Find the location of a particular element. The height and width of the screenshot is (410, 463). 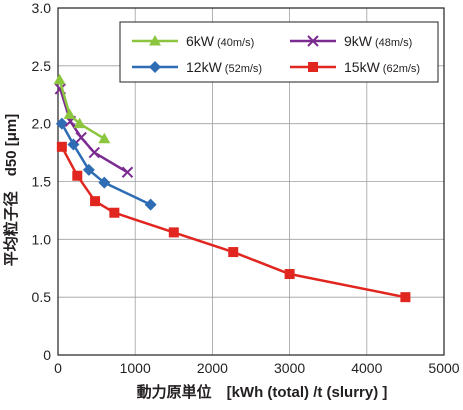

x-tick-label: 5000 is located at coordinates (443, 368).